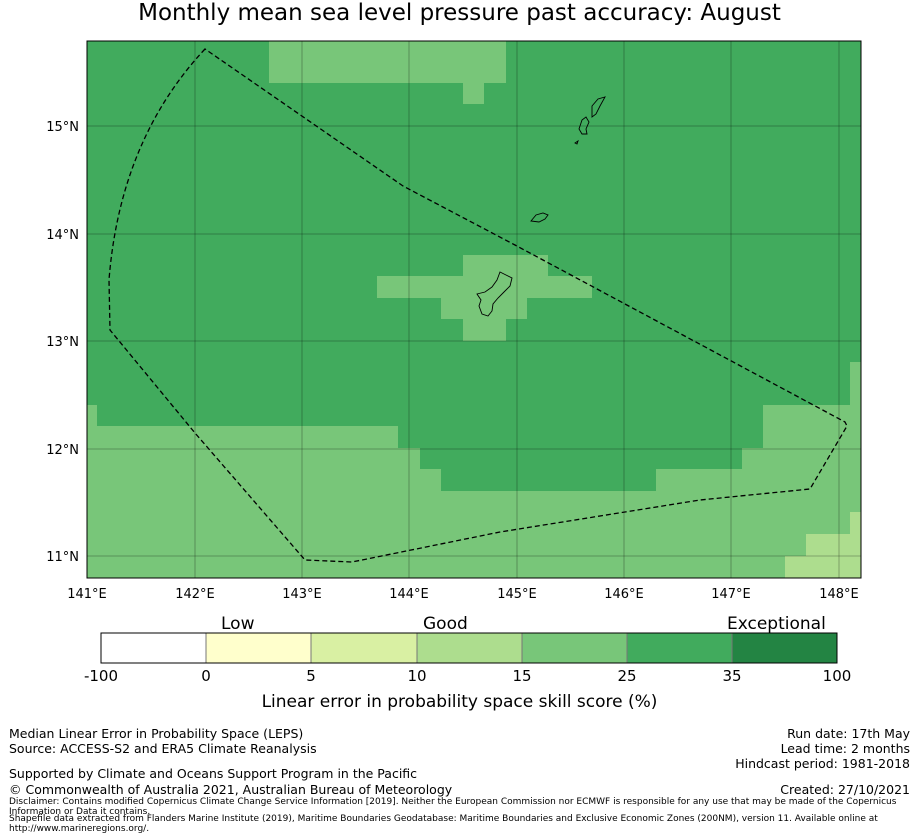 This screenshot has height=839, width=919. I want to click on lon-label: 145°E, so click(517, 594).